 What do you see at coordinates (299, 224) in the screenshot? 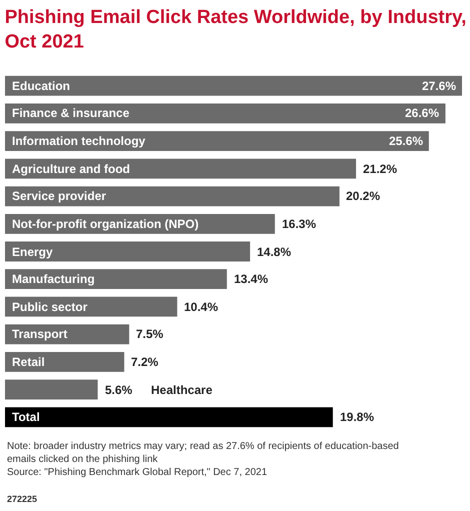
I see `data-label: 16.3%` at bounding box center [299, 224].